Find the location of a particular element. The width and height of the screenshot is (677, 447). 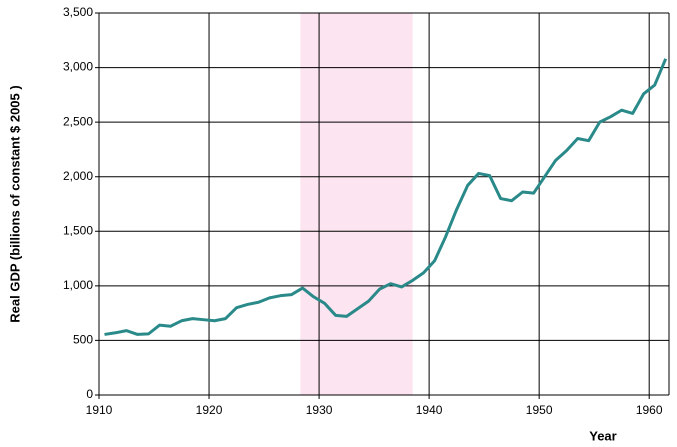

x-tick-label: 1960 is located at coordinates (649, 410).